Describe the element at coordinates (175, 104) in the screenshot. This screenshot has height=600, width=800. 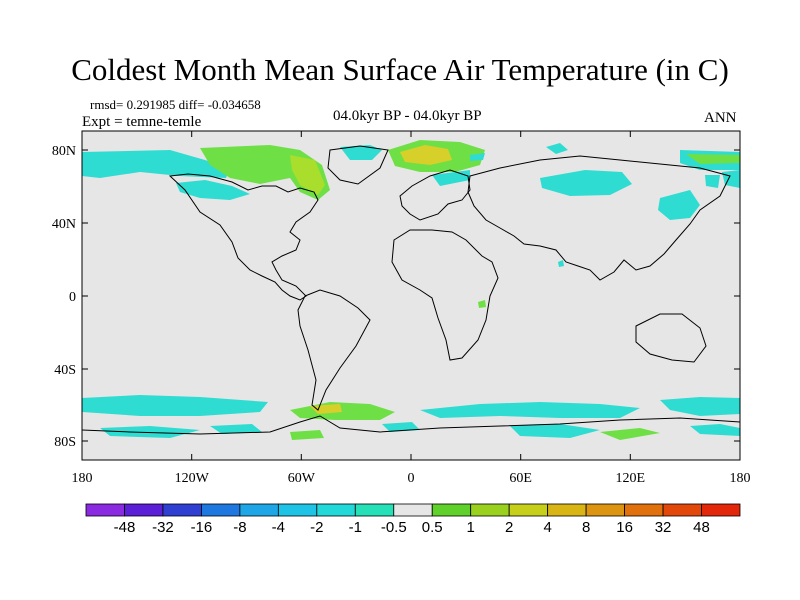
I see `stats-label: rmsd= 0.291985 diff= -0.034658` at that location.